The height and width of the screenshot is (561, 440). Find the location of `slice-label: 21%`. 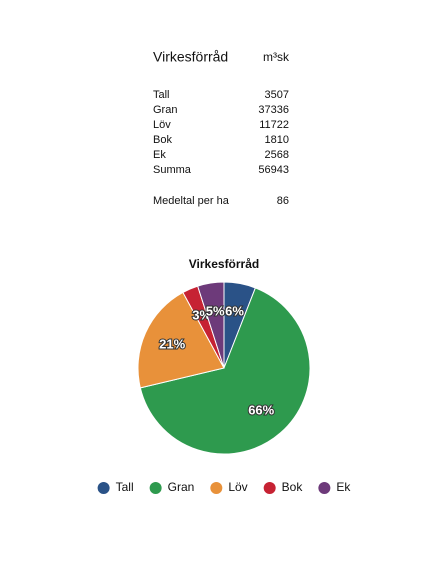

slice-label: 21% is located at coordinates (172, 343).